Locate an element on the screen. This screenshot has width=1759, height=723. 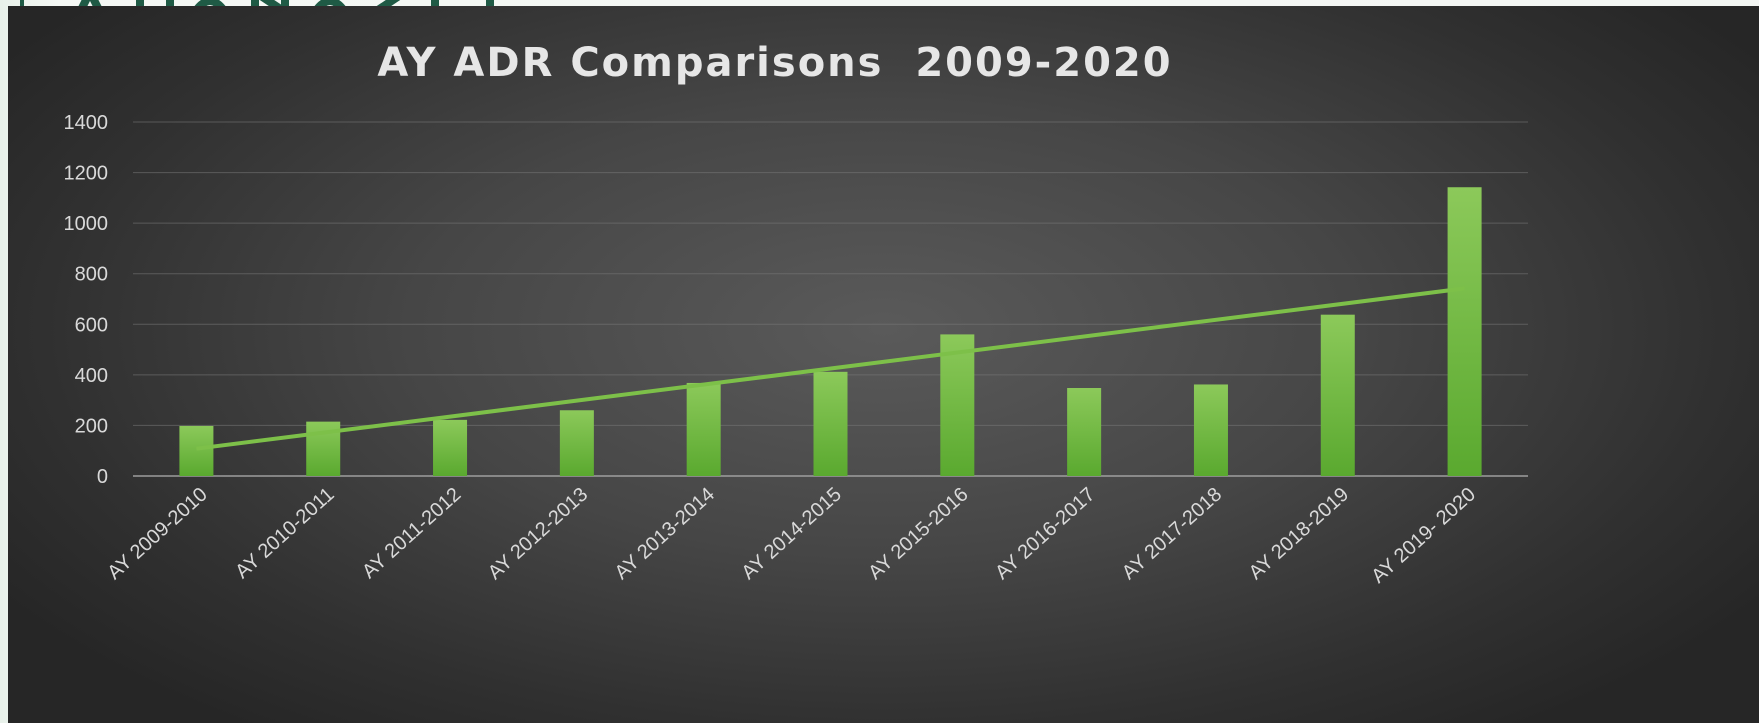
y-tick-label: 1000 is located at coordinates (86, 224).